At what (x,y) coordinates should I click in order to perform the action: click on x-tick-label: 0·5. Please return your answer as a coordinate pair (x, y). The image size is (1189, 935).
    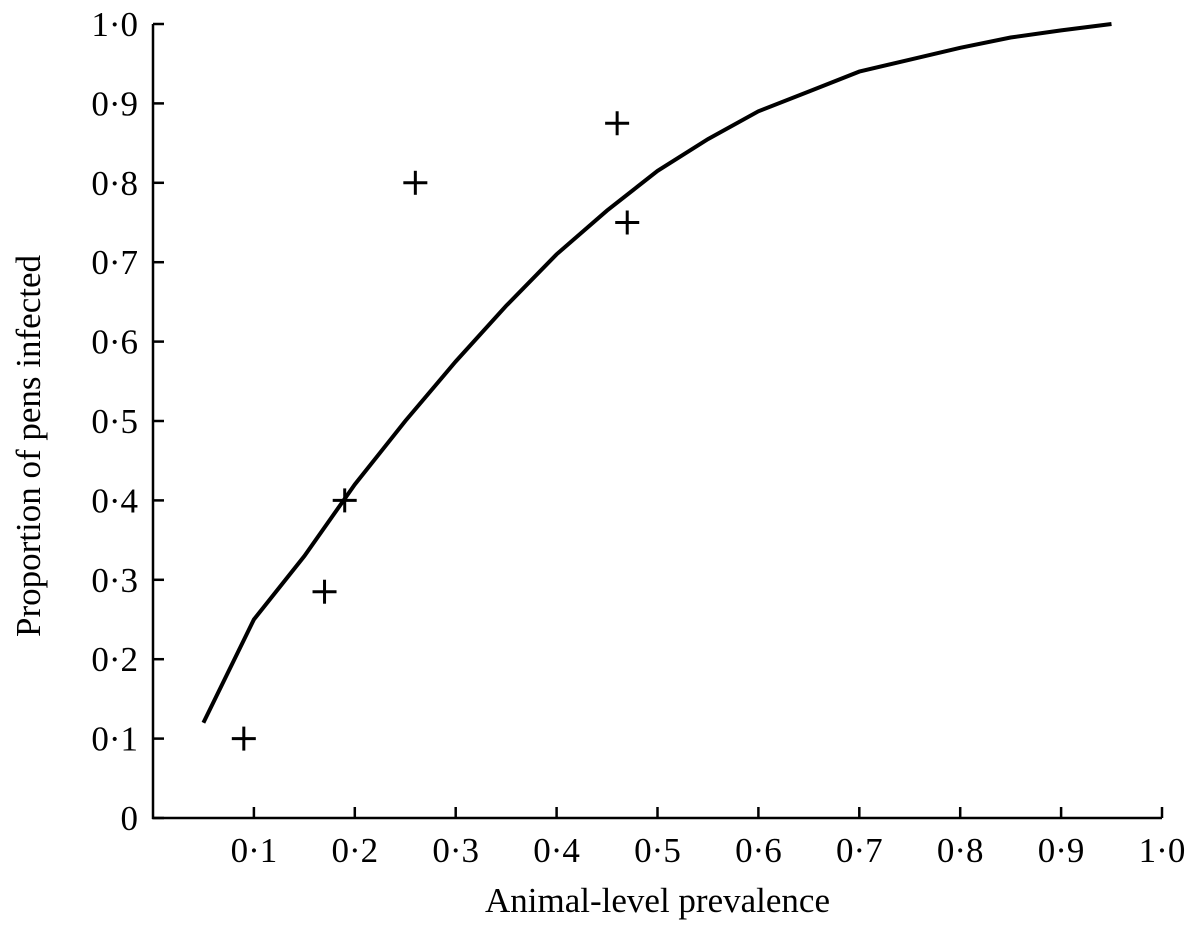
    Looking at the image, I should click on (657, 850).